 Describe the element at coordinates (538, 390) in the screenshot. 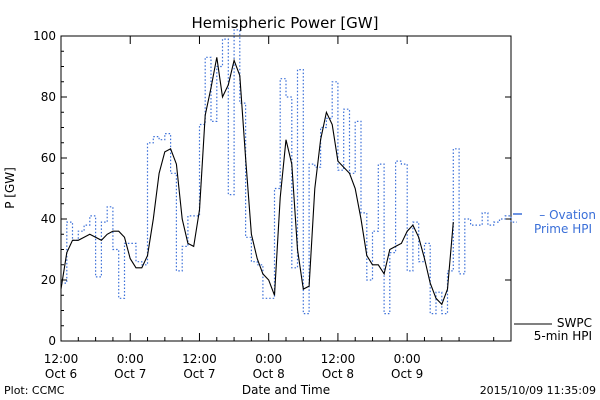

I see `footer-timestamp: 2015/10/09 11:35:09` at that location.